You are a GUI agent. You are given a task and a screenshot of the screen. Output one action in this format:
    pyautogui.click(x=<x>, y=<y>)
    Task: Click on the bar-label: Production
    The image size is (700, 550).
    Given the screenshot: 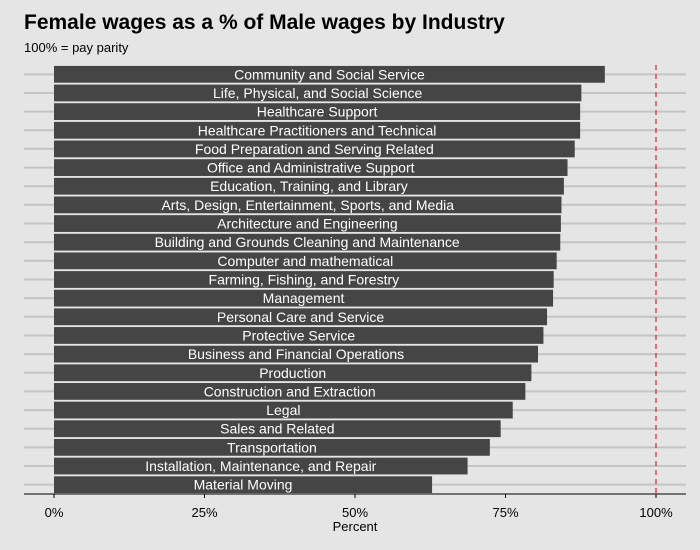 What is the action you would take?
    pyautogui.click(x=292, y=373)
    